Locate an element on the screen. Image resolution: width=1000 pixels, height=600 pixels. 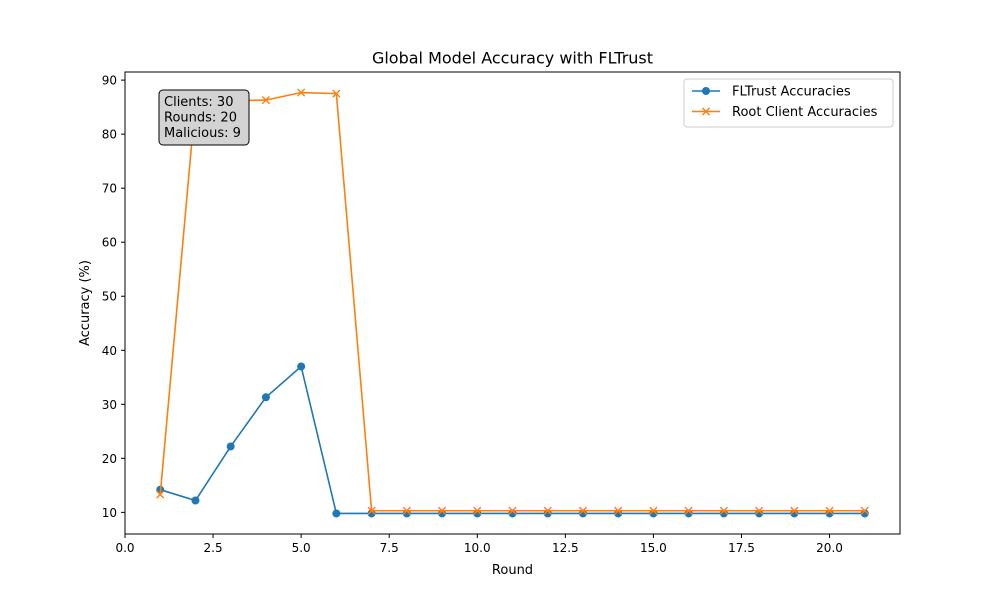
y-axis-label: Accuracy (%) is located at coordinates (85, 303).